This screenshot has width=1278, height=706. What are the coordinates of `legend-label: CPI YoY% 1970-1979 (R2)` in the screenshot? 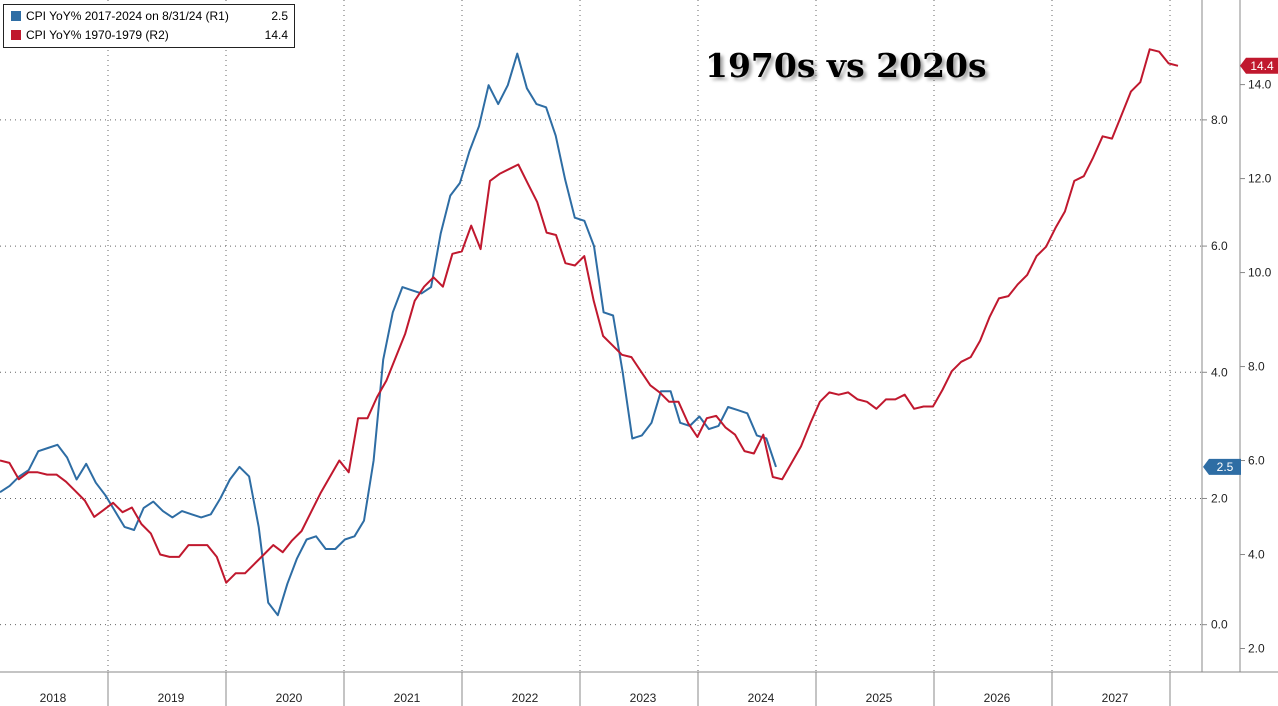 It's located at (97, 35).